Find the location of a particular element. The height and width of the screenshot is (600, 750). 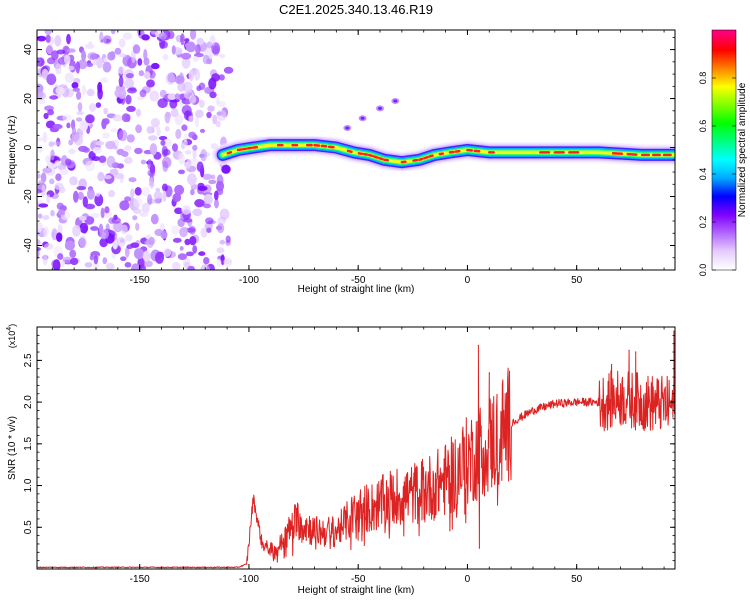

branch-core is located at coordinates (362, 118).